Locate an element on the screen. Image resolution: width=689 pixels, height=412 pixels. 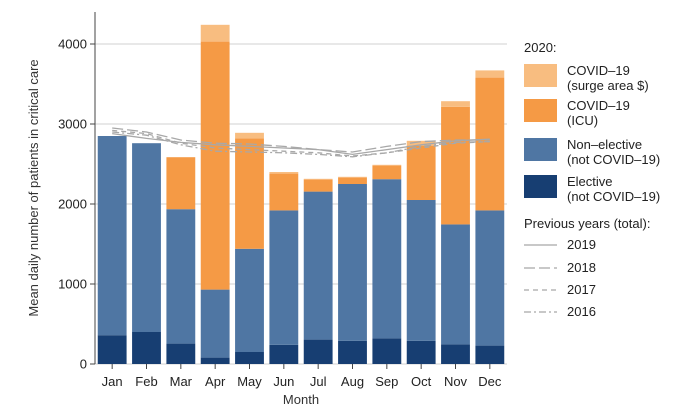
x-tick-label-may: May is located at coordinates (249, 381).